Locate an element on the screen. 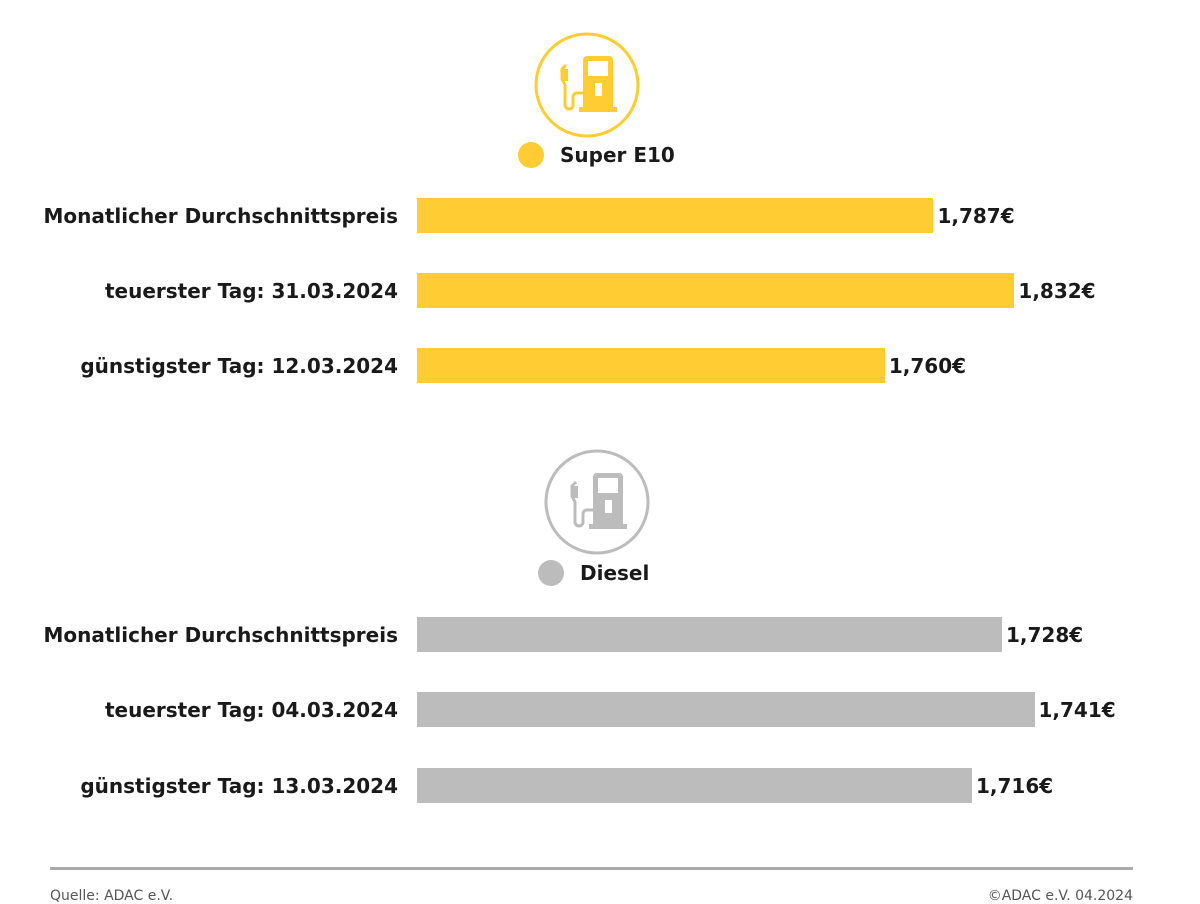 The image size is (1200, 904). value-label: 1,741€ is located at coordinates (1077, 710).